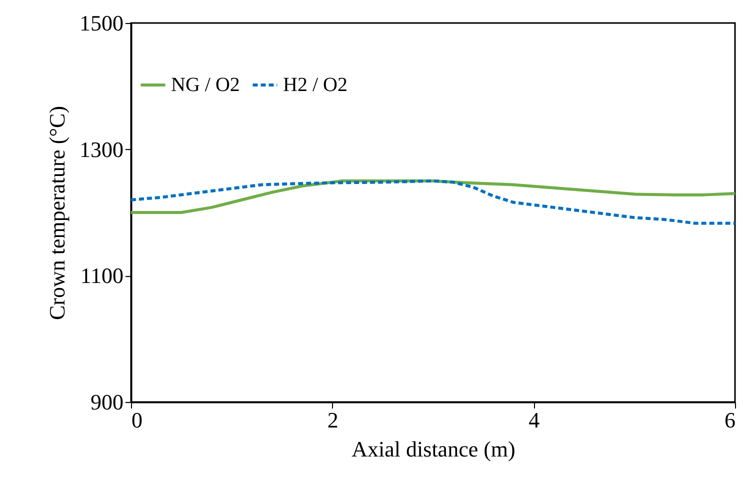 The height and width of the screenshot is (493, 743). I want to click on x-tick-label: 4, so click(534, 420).